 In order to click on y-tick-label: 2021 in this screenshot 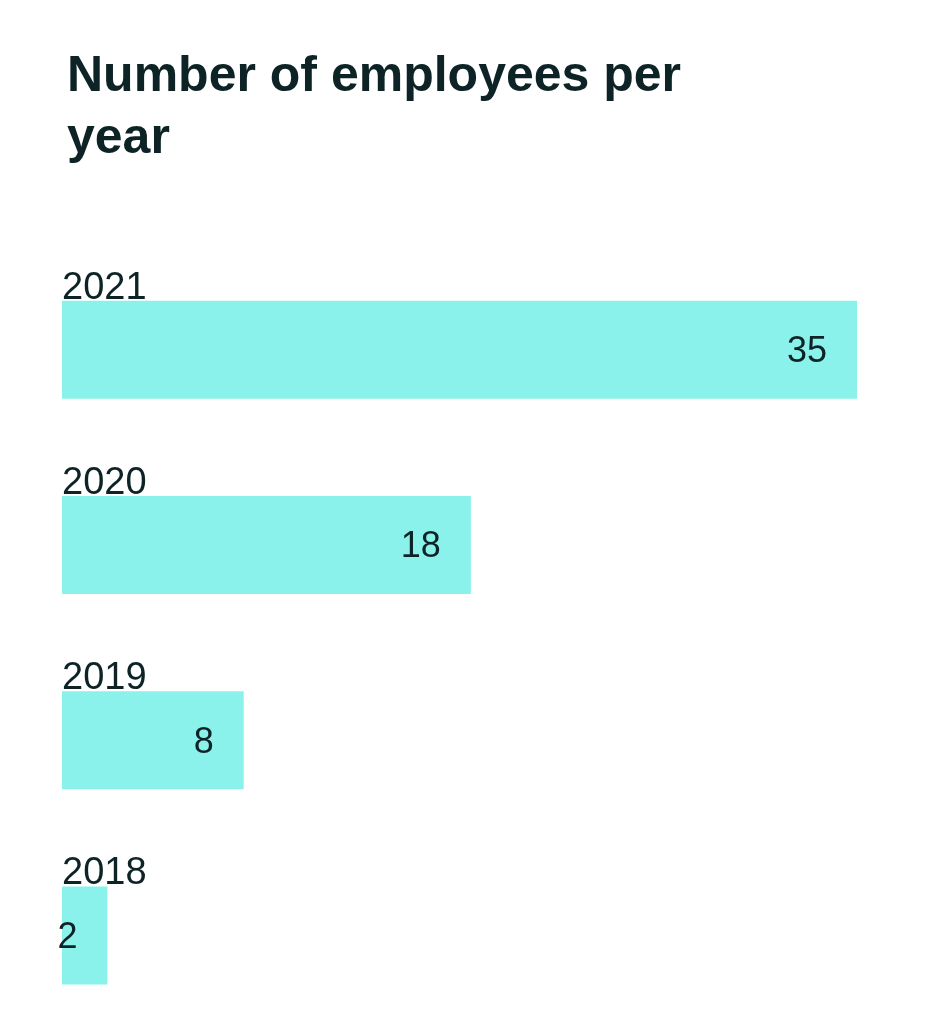, I will do `click(104, 285)`.